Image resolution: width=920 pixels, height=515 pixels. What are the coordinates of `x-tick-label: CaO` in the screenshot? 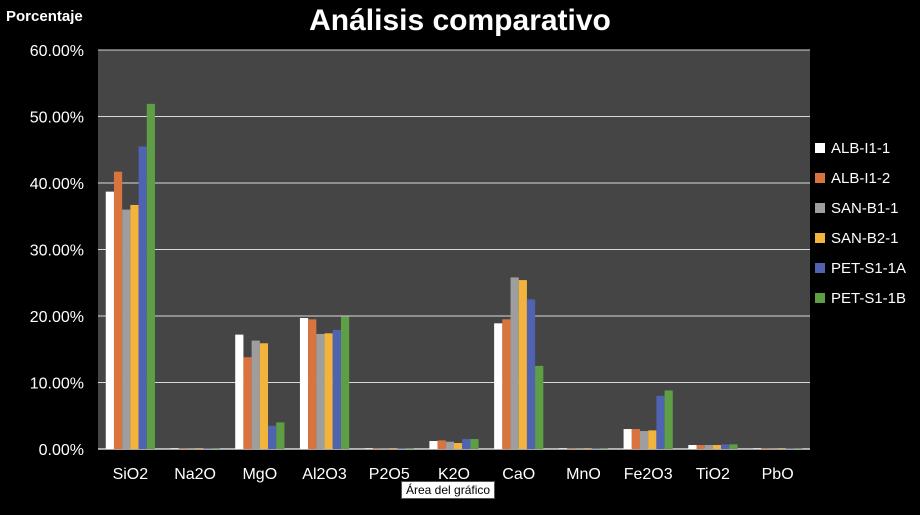 It's located at (518, 474).